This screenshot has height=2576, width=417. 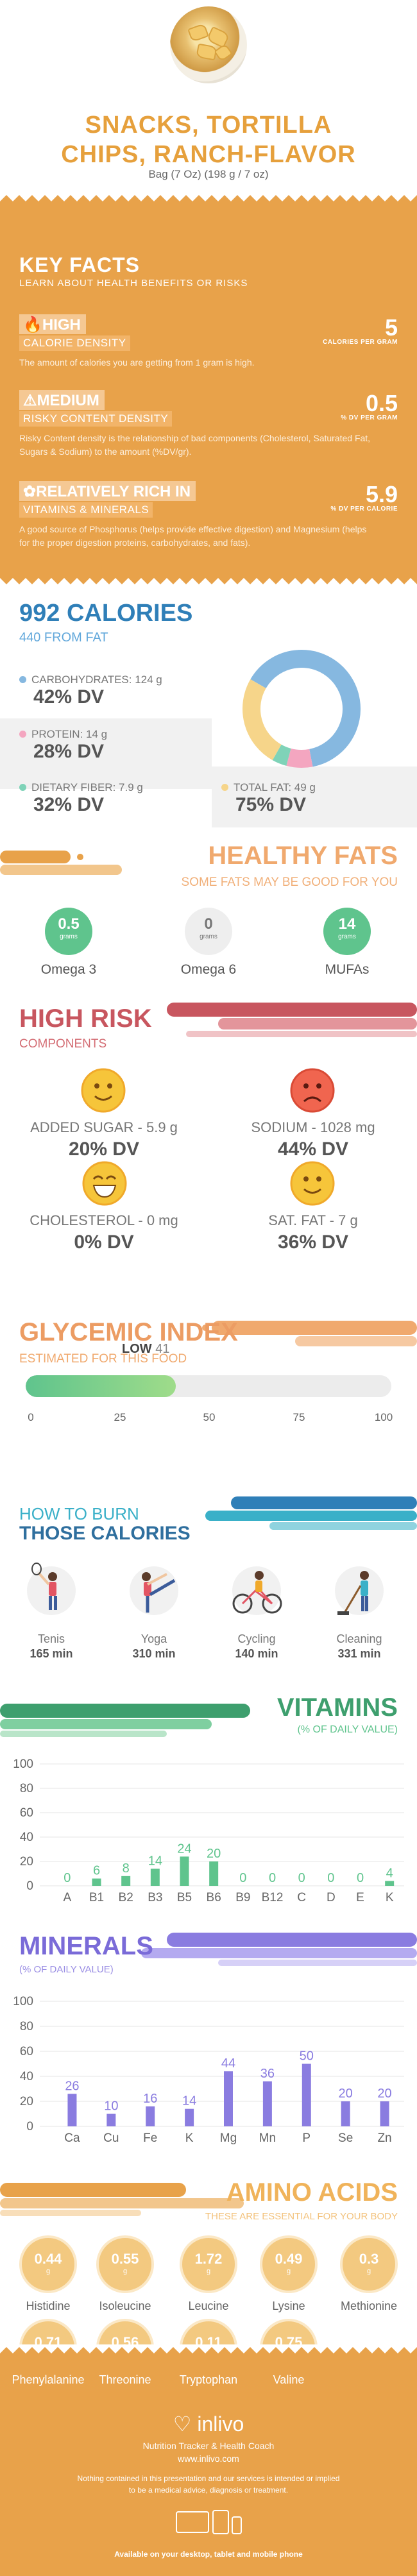 I want to click on burn-label: Cycling, so click(x=256, y=1638).